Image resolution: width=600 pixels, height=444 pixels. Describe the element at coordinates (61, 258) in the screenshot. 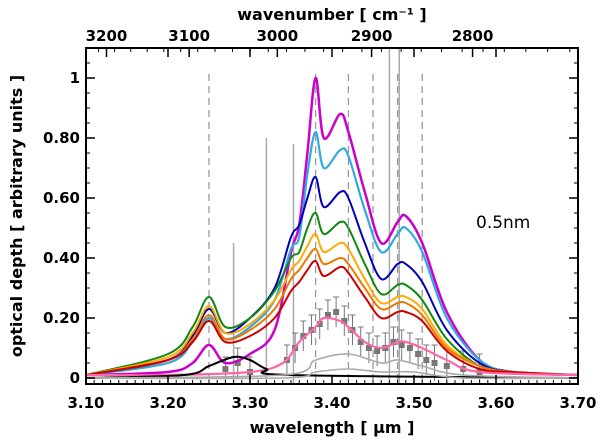

I see `y-tick-label: 0.40` at that location.